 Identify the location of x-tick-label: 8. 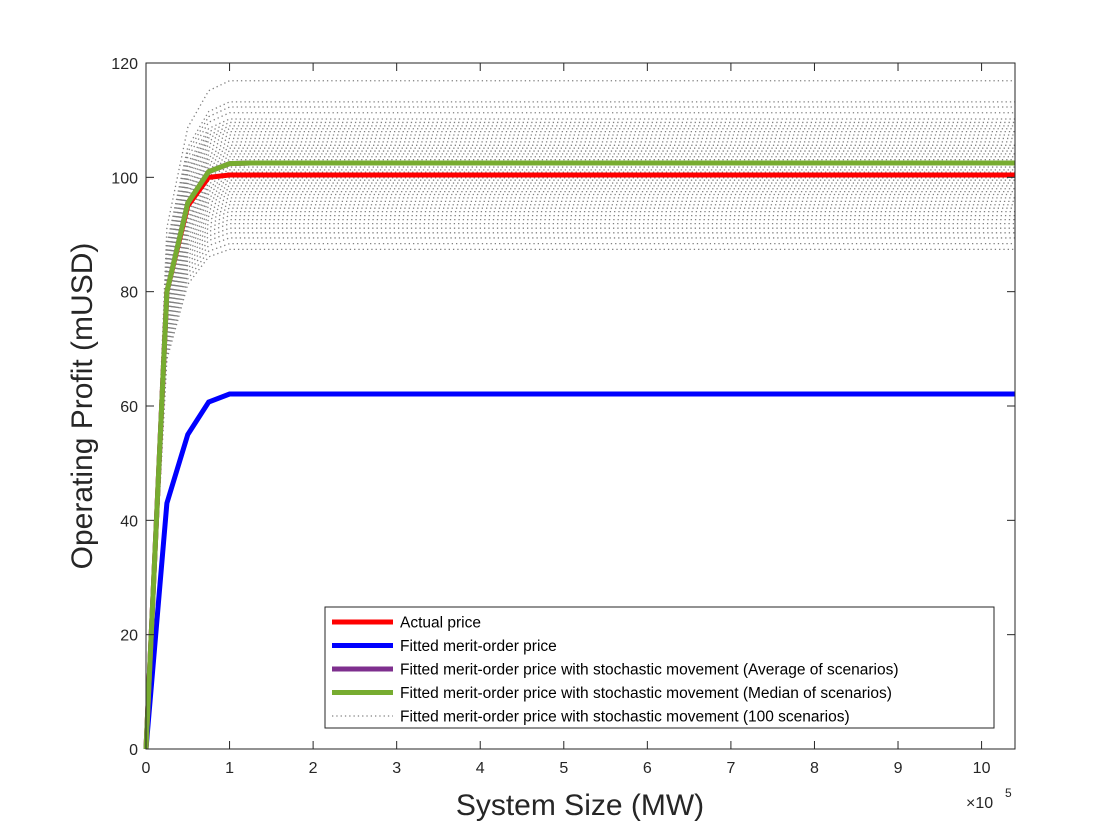
(814, 768).